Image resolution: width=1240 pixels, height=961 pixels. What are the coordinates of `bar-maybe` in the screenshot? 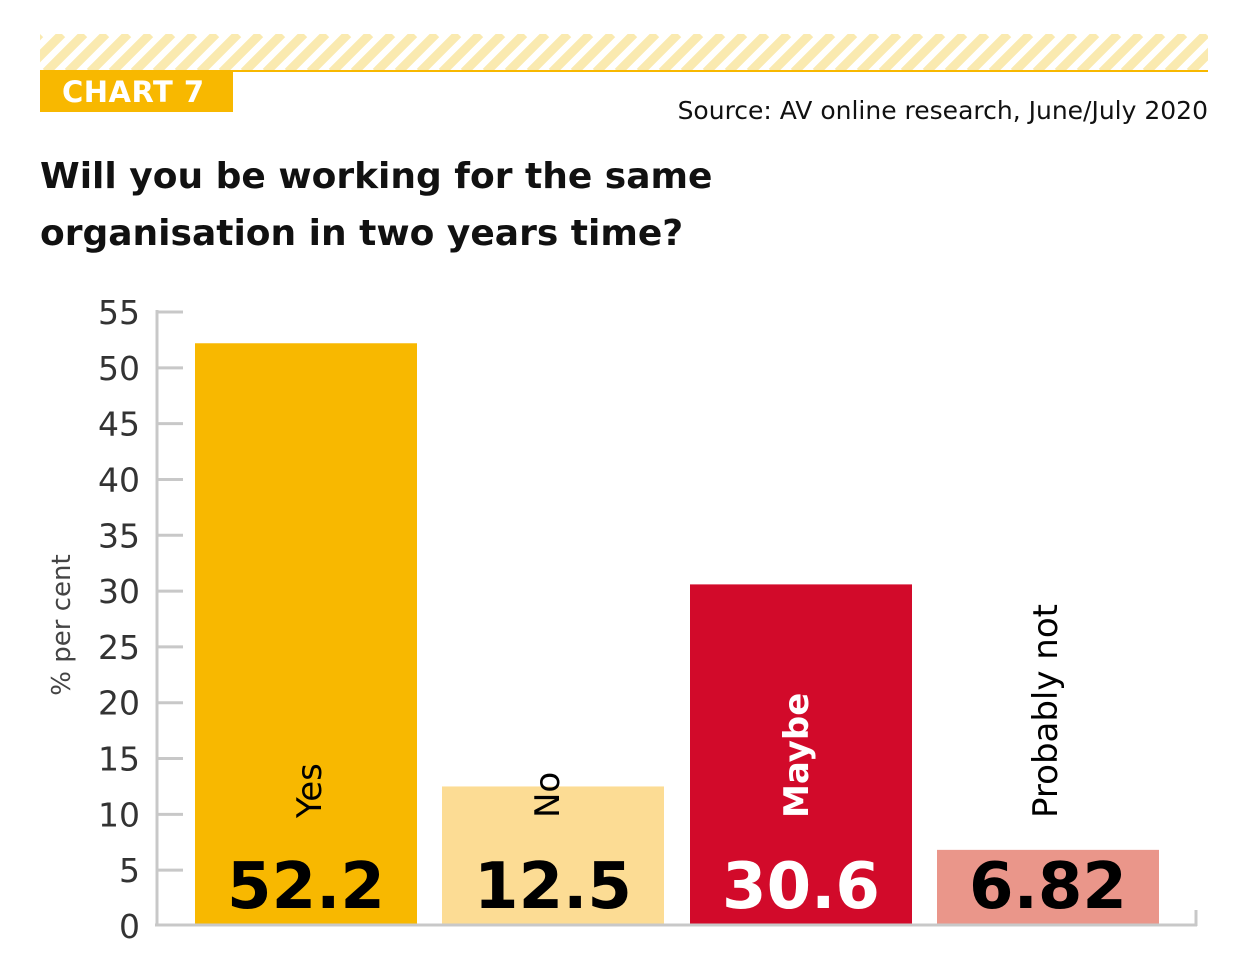 It's located at (801, 755).